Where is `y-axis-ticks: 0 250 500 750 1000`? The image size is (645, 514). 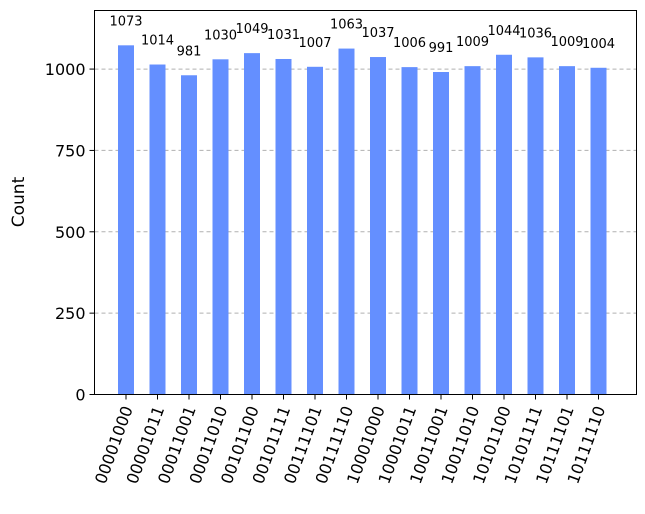
y-axis-ticks: 0 250 500 750 1000 is located at coordinates (70, 232).